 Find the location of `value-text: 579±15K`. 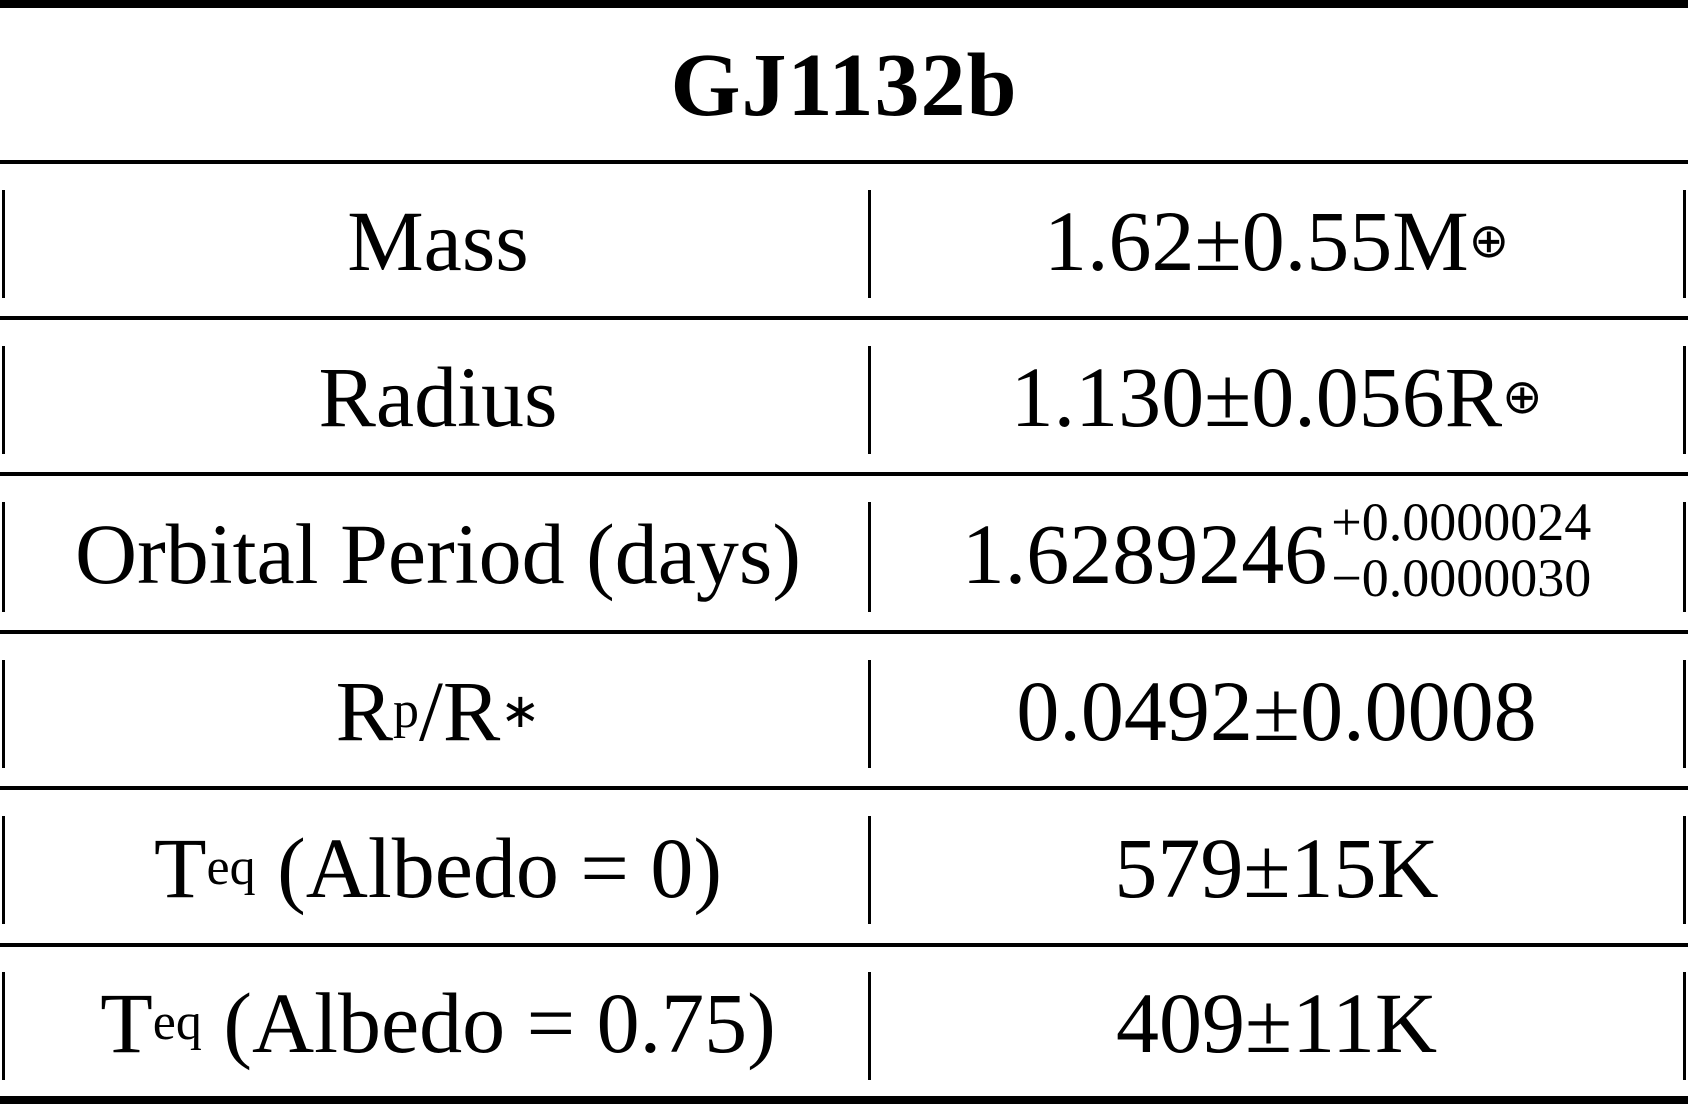

value-text: 579±15K is located at coordinates (1276, 867).